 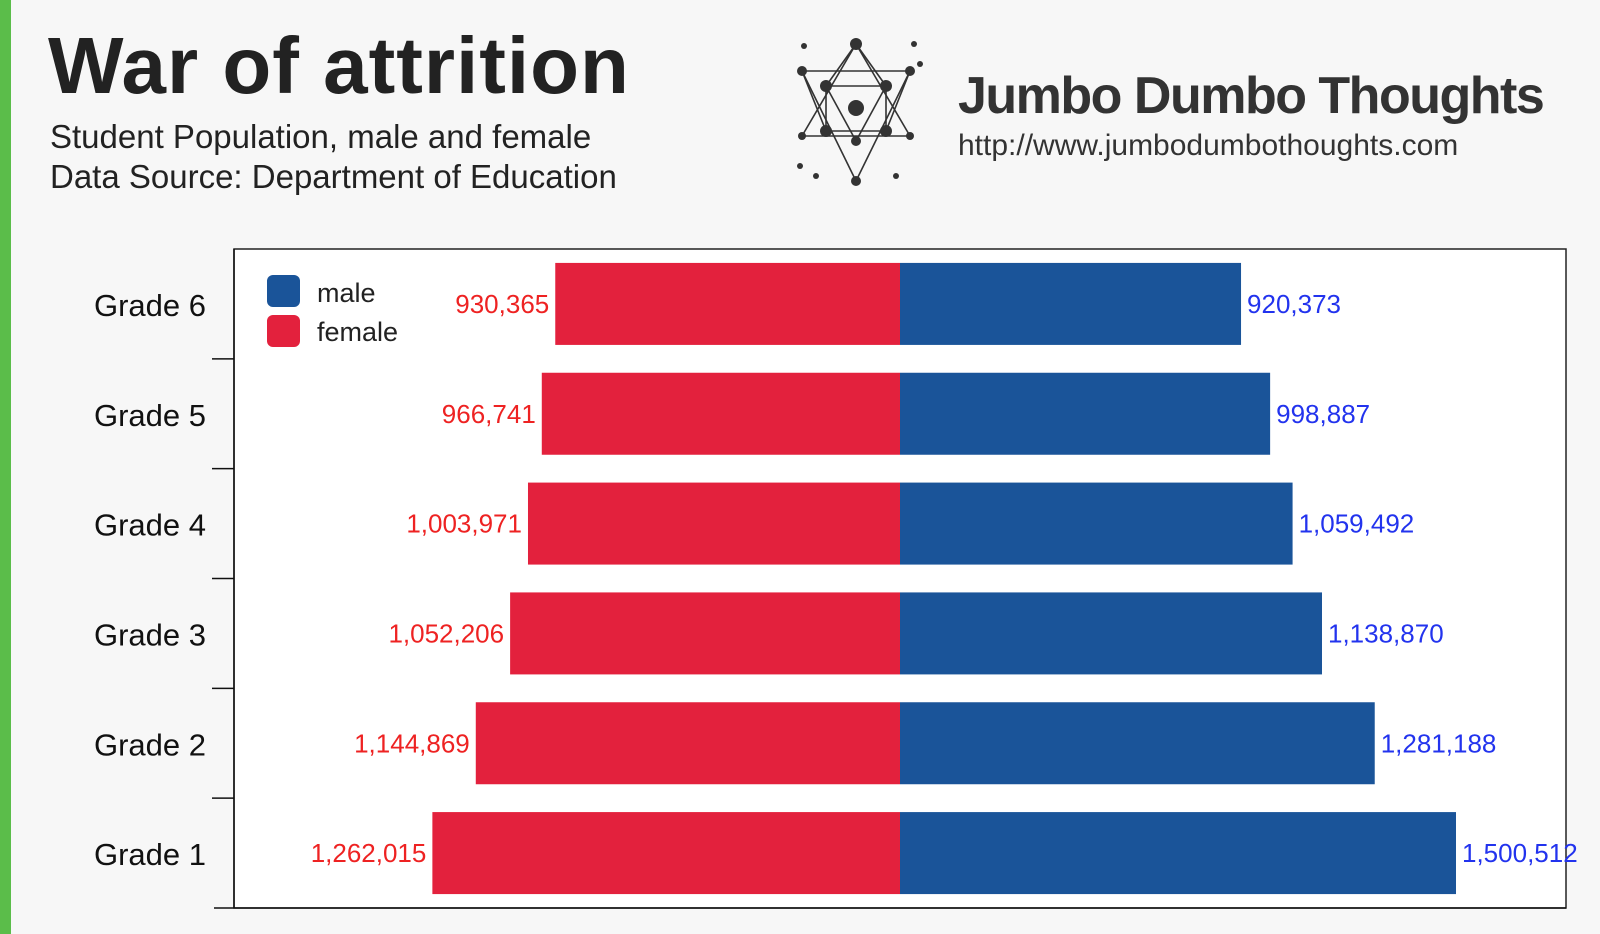 What do you see at coordinates (464, 524) in the screenshot?
I see `data-label-female: 1,003,971` at bounding box center [464, 524].